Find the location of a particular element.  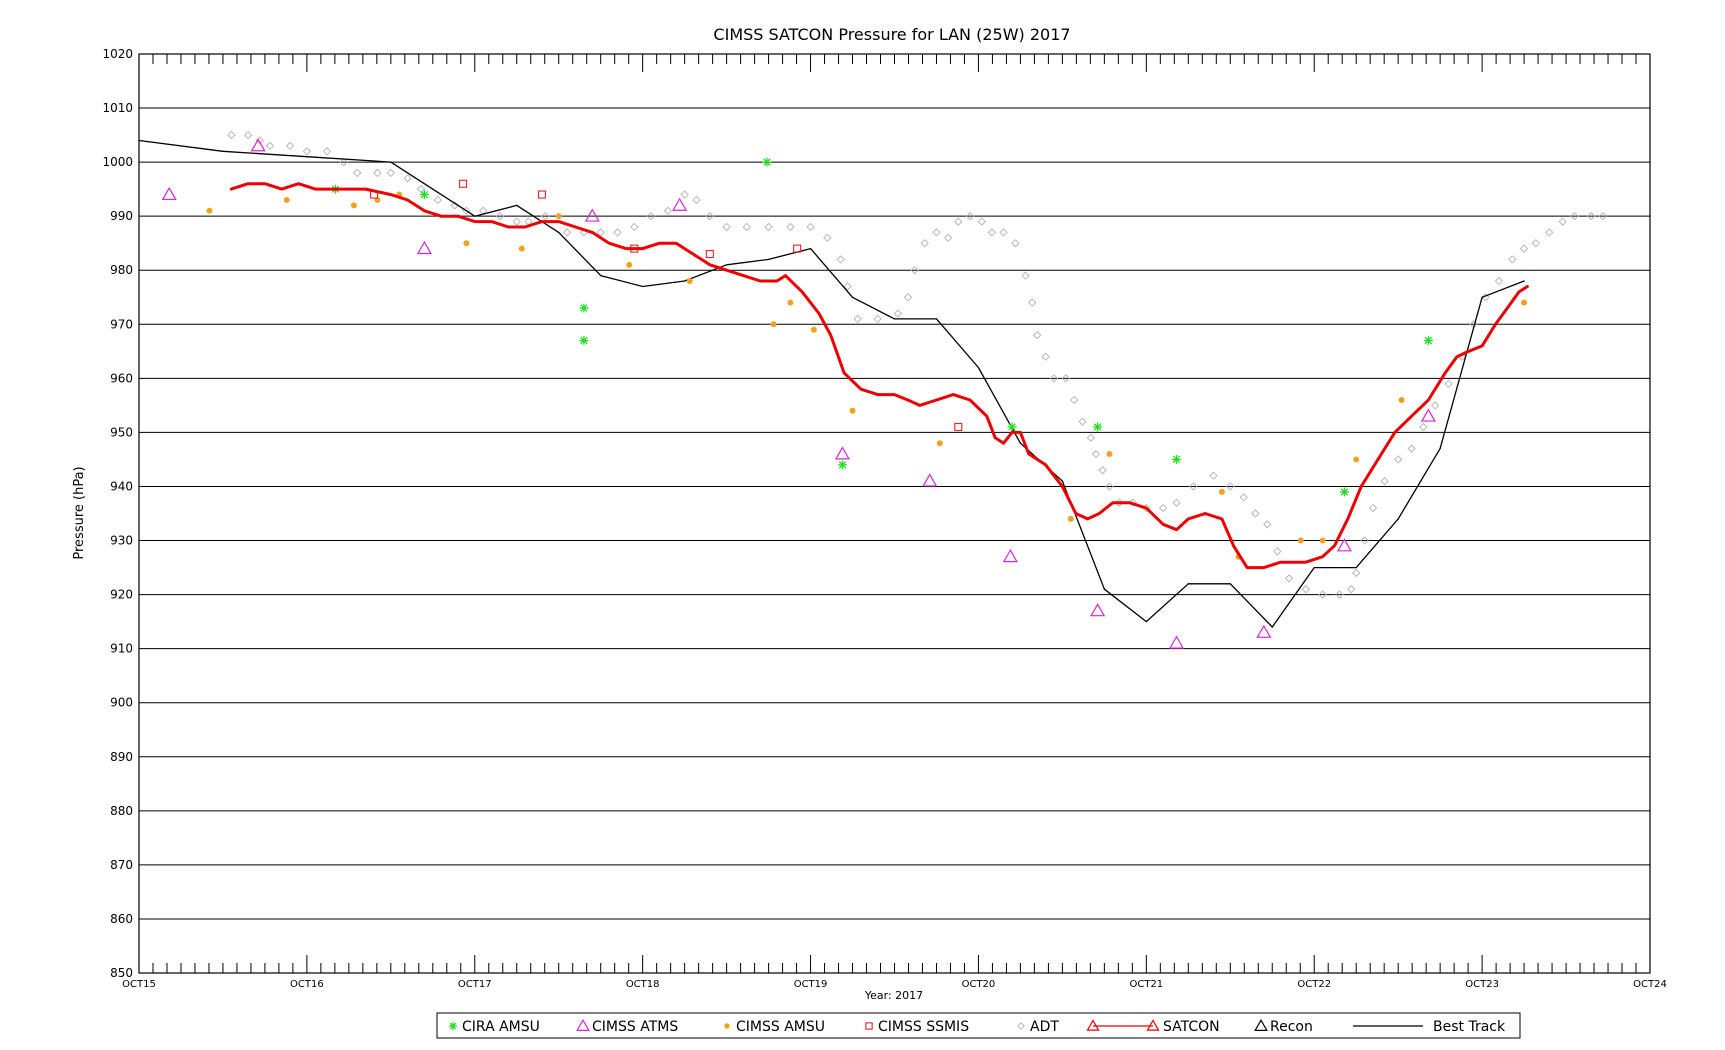

y-tick-label: 1020 is located at coordinates (117, 54).